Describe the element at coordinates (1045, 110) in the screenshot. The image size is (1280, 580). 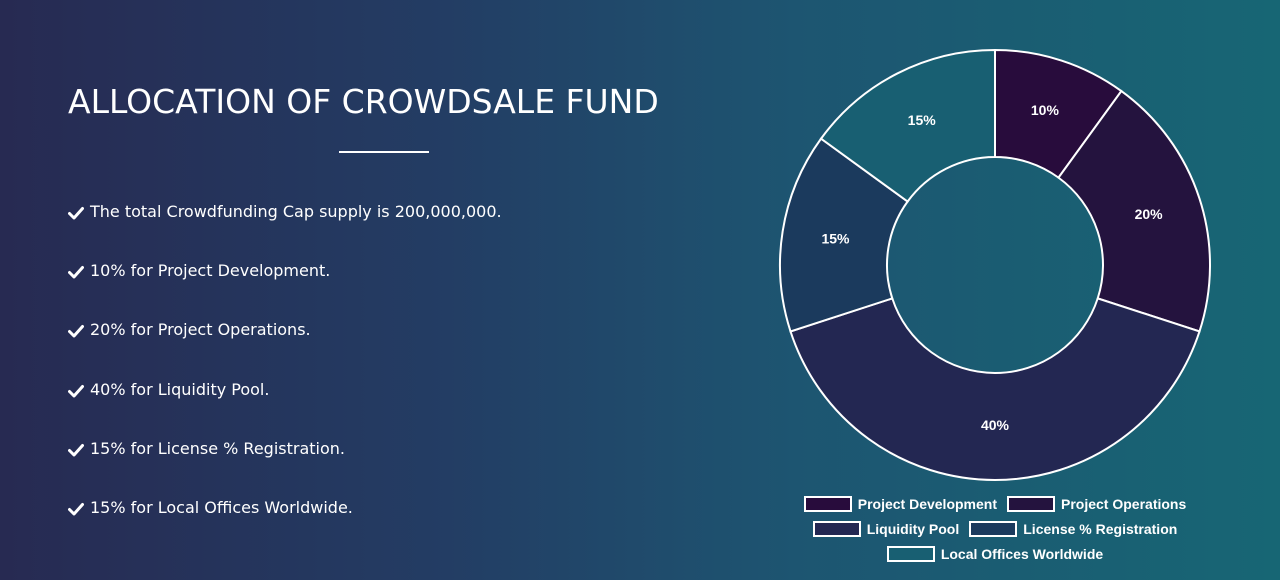
I see `slice-label-project-development: 10%` at that location.